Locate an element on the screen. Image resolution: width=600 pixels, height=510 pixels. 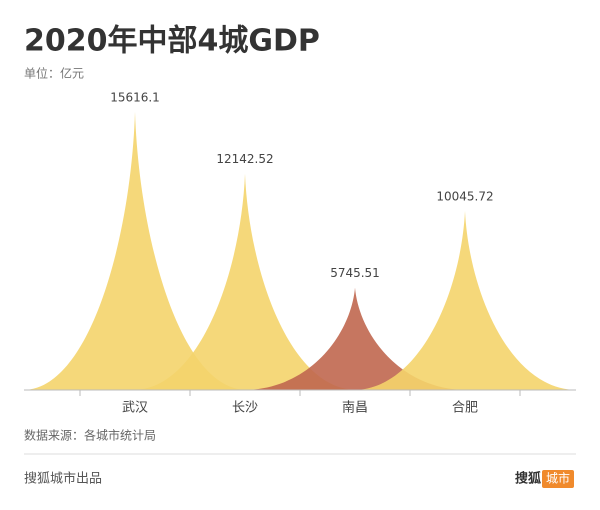
x-tick-label: 南昌 is located at coordinates (355, 408).